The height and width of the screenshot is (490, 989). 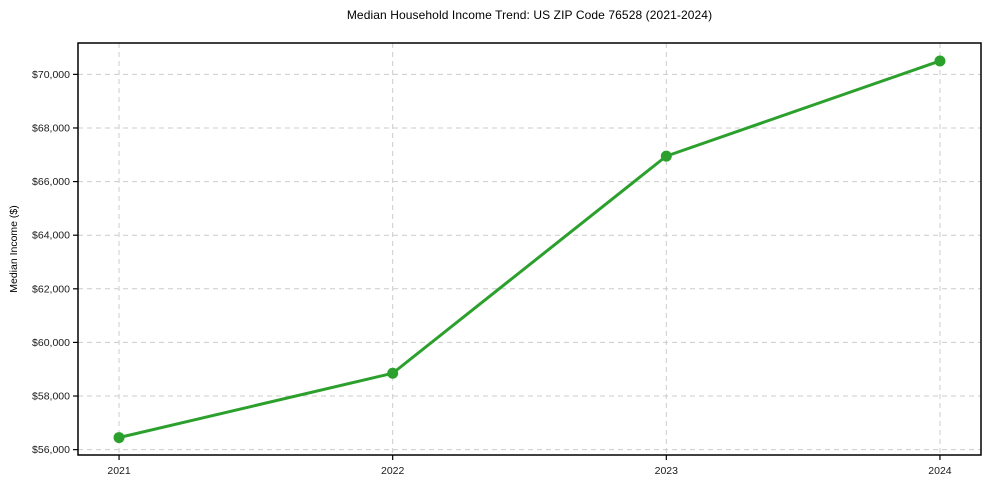 I want to click on y-tick-label: $62,000, so click(x=51, y=289).